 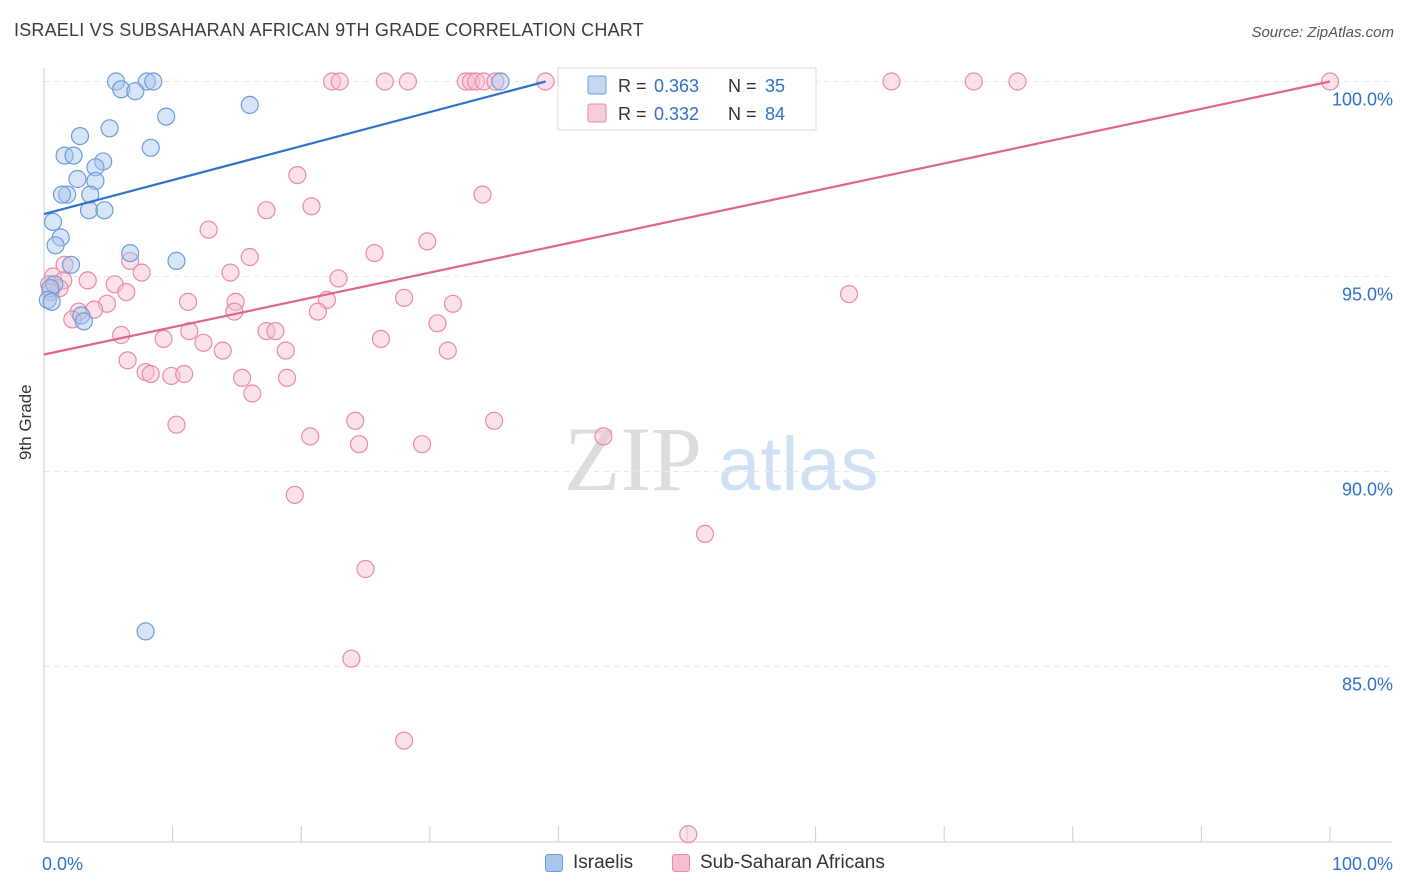 I want to click on stats-r-value-israelis: 0.363, so click(x=676, y=86).